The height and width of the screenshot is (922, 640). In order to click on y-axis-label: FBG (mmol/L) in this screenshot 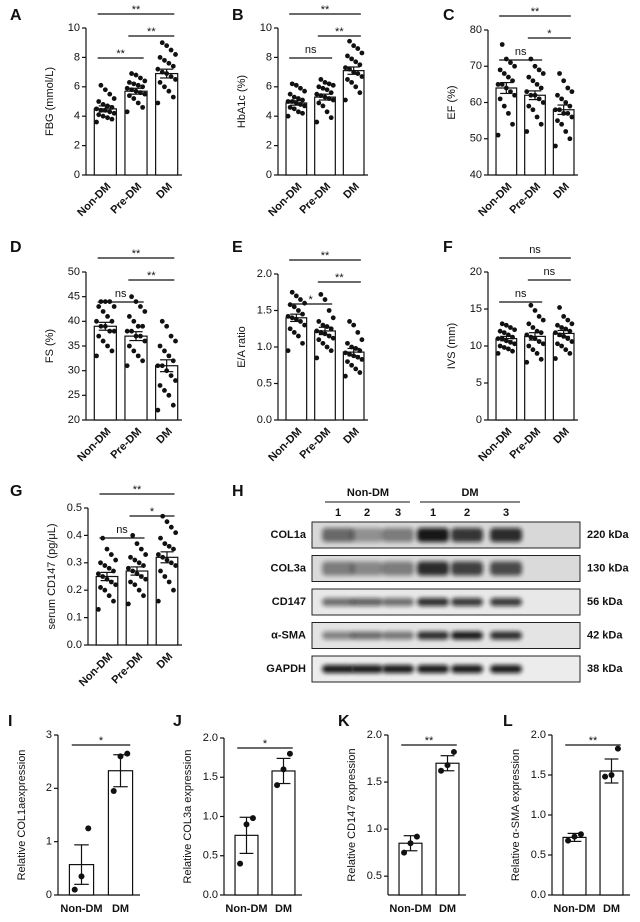, I will do `click(50, 101)`.